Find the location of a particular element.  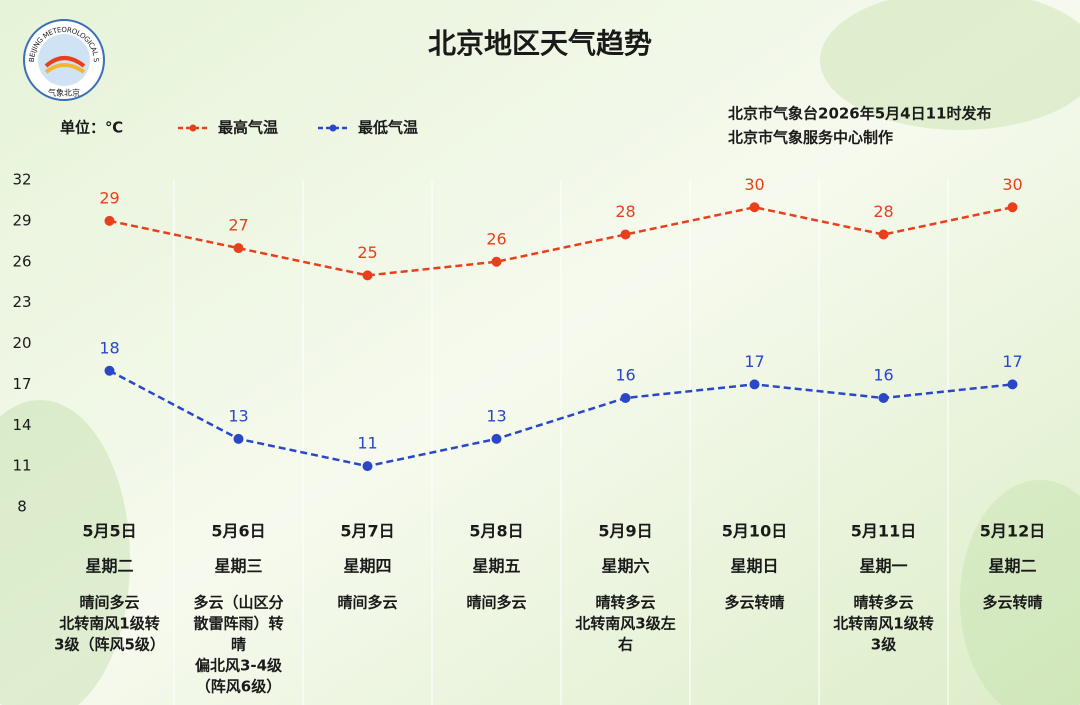

weather-text: 散雷阵雨）转 is located at coordinates (238, 624).